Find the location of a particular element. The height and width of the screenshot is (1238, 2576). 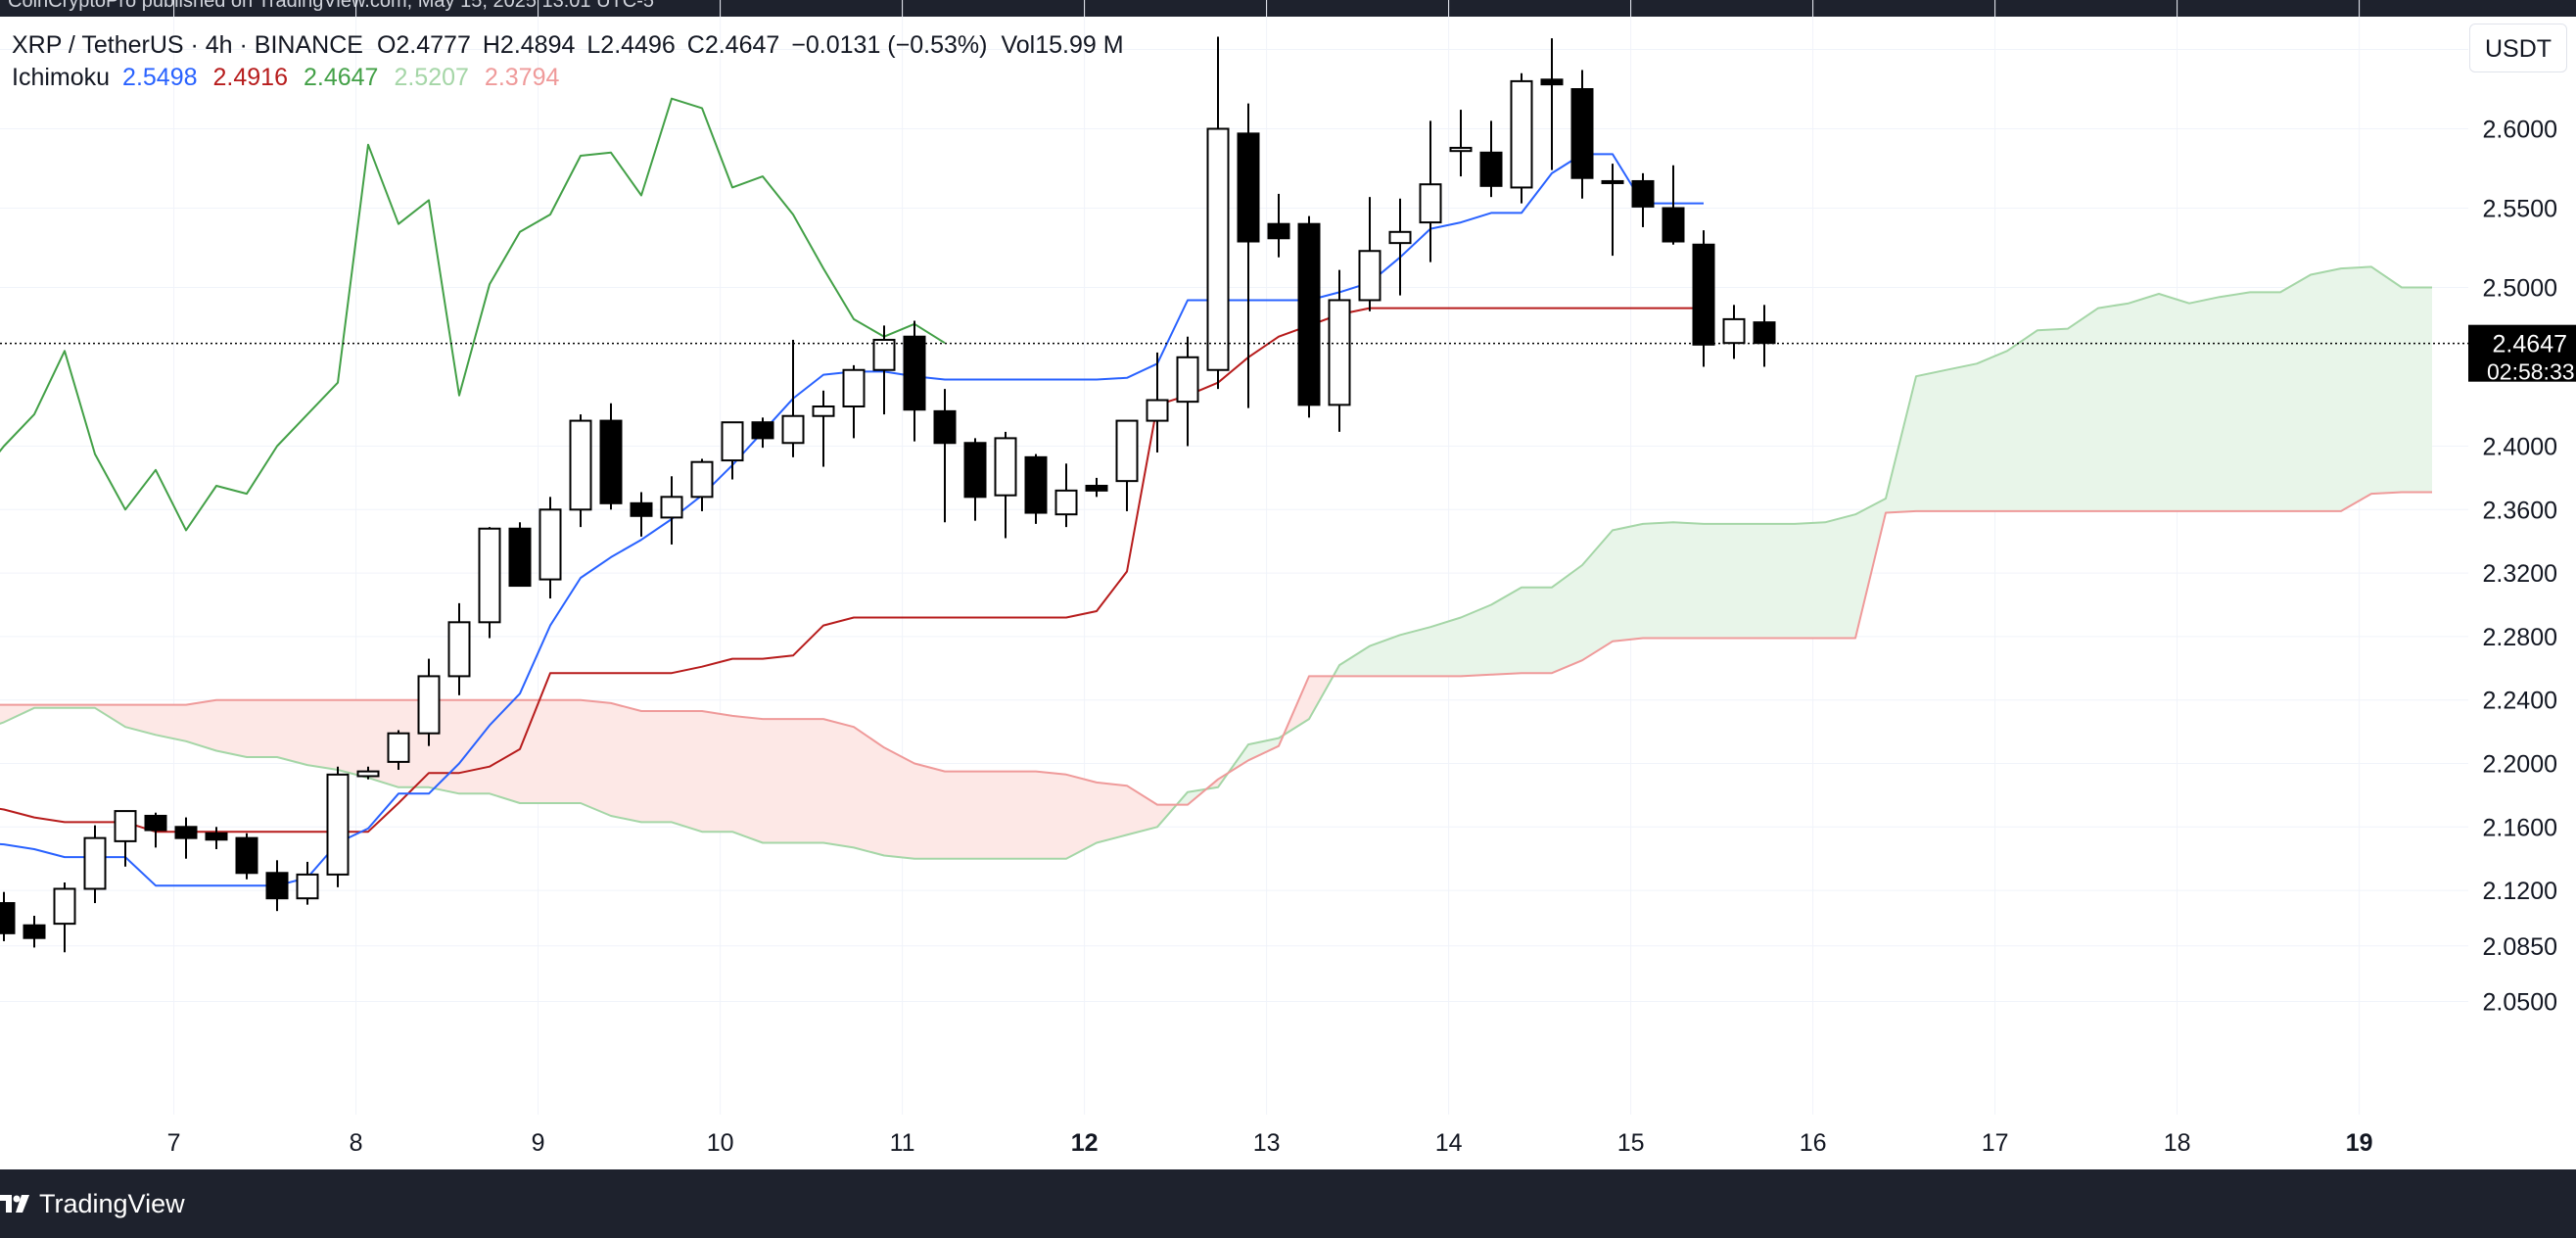

last-price-badge is located at coordinates (2522, 353).